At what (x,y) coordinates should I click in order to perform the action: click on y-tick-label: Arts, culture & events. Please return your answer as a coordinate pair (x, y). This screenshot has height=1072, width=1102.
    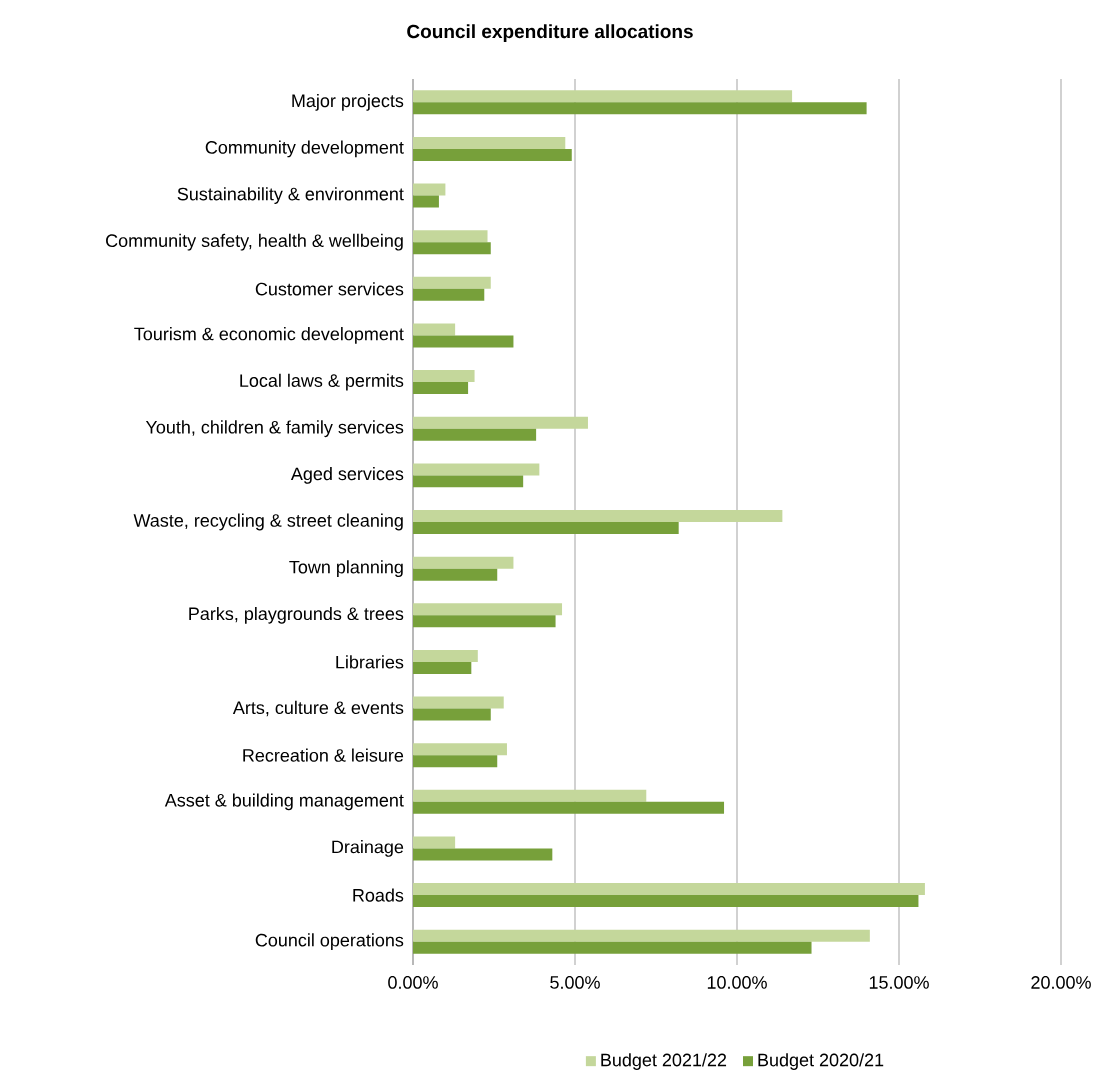
    Looking at the image, I should click on (318, 708).